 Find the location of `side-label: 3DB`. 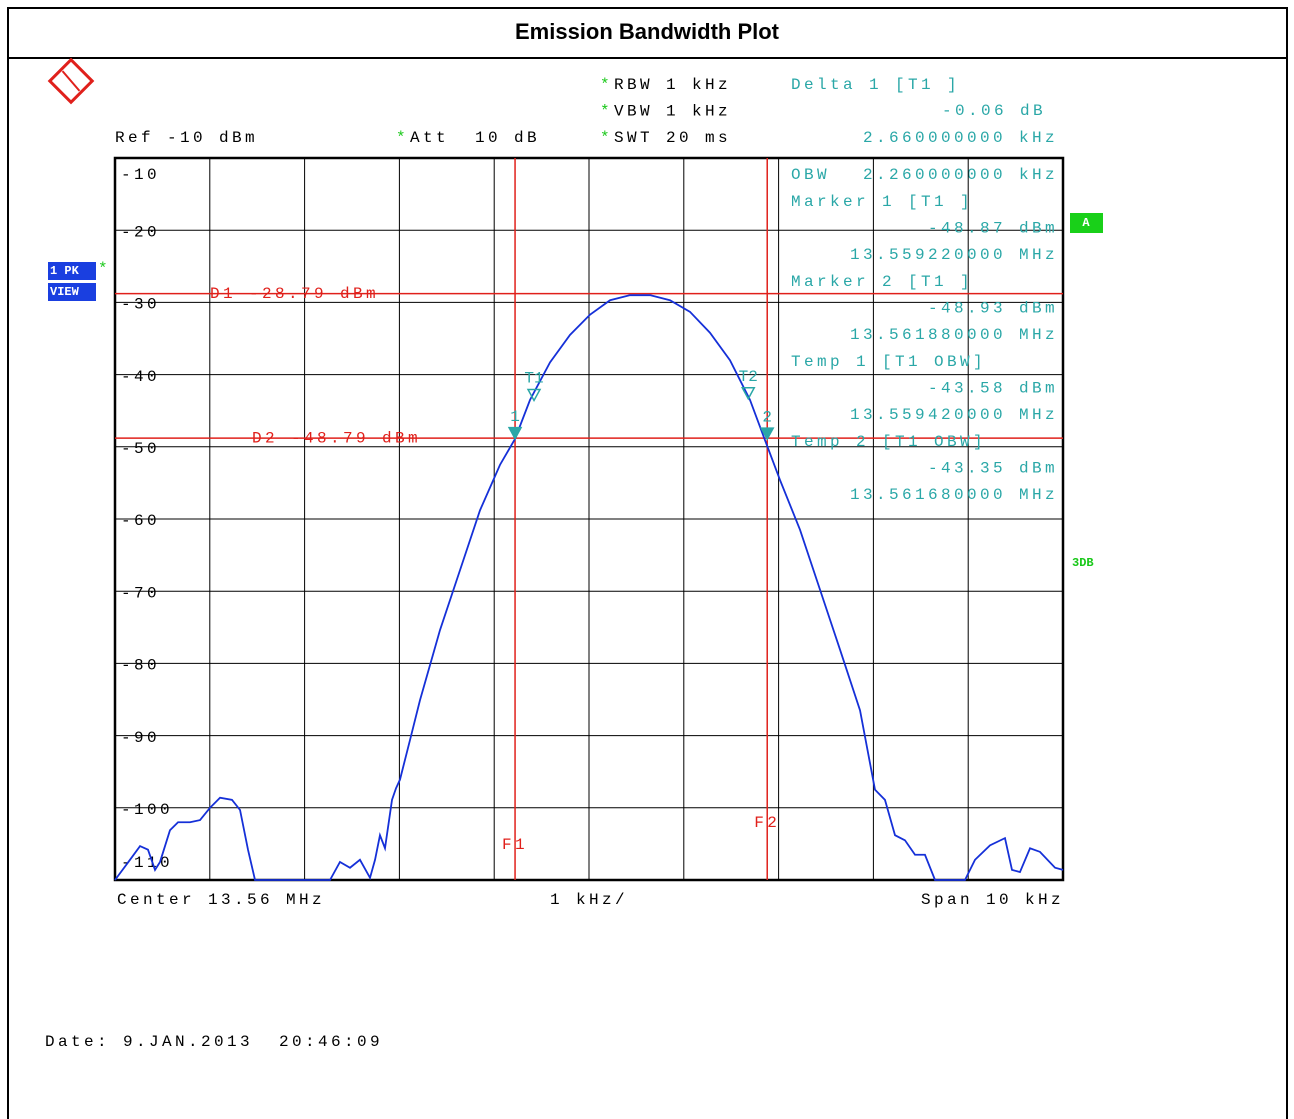

side-label: 3DB is located at coordinates (1083, 563).